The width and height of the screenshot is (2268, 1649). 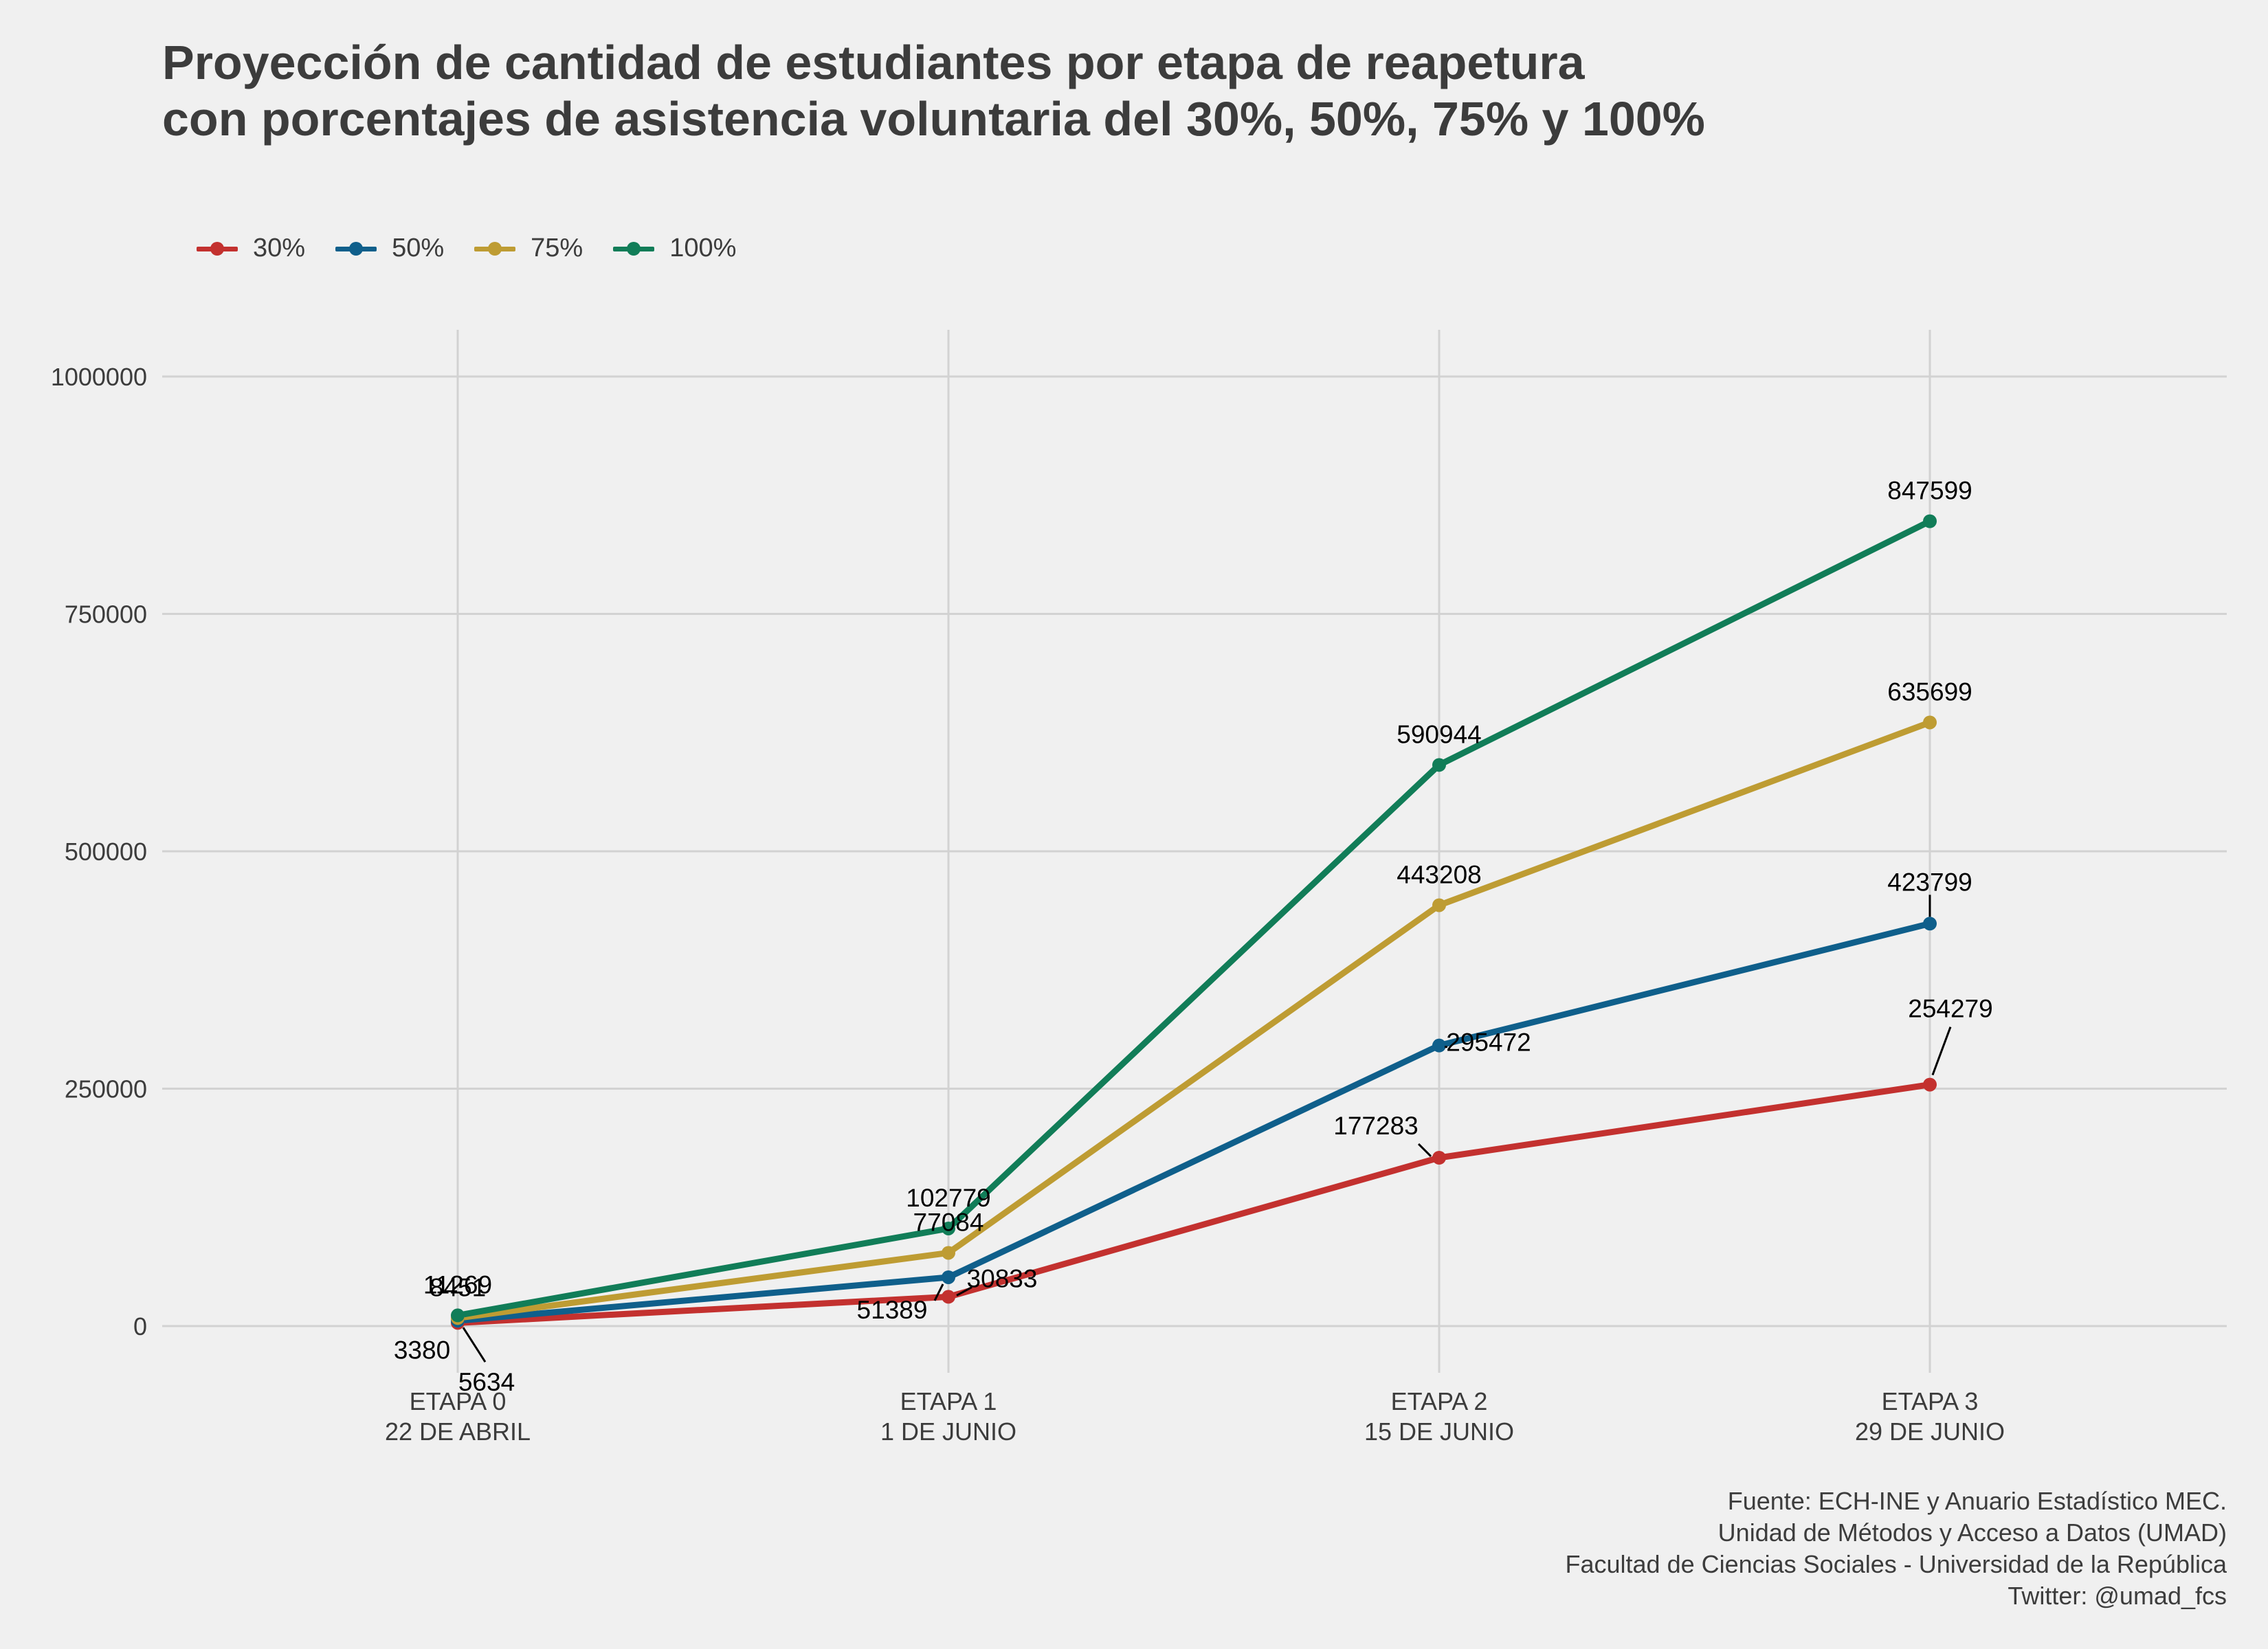 I want to click on data-label-0-1: 30833, so click(x=1002, y=1278).